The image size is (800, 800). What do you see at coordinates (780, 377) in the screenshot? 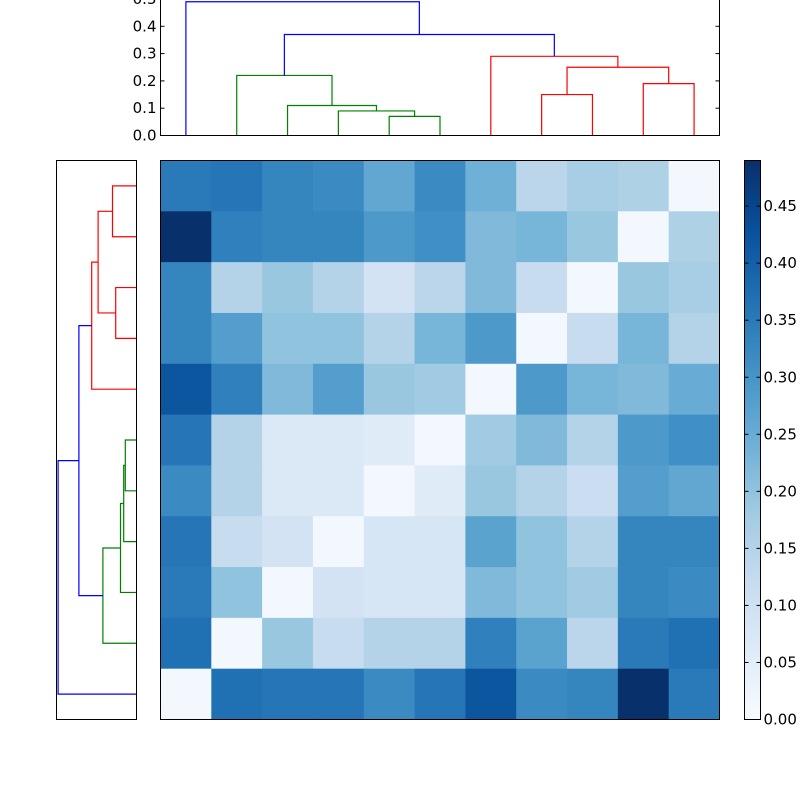
I see `colorbar-tick-label: 0.30` at bounding box center [780, 377].